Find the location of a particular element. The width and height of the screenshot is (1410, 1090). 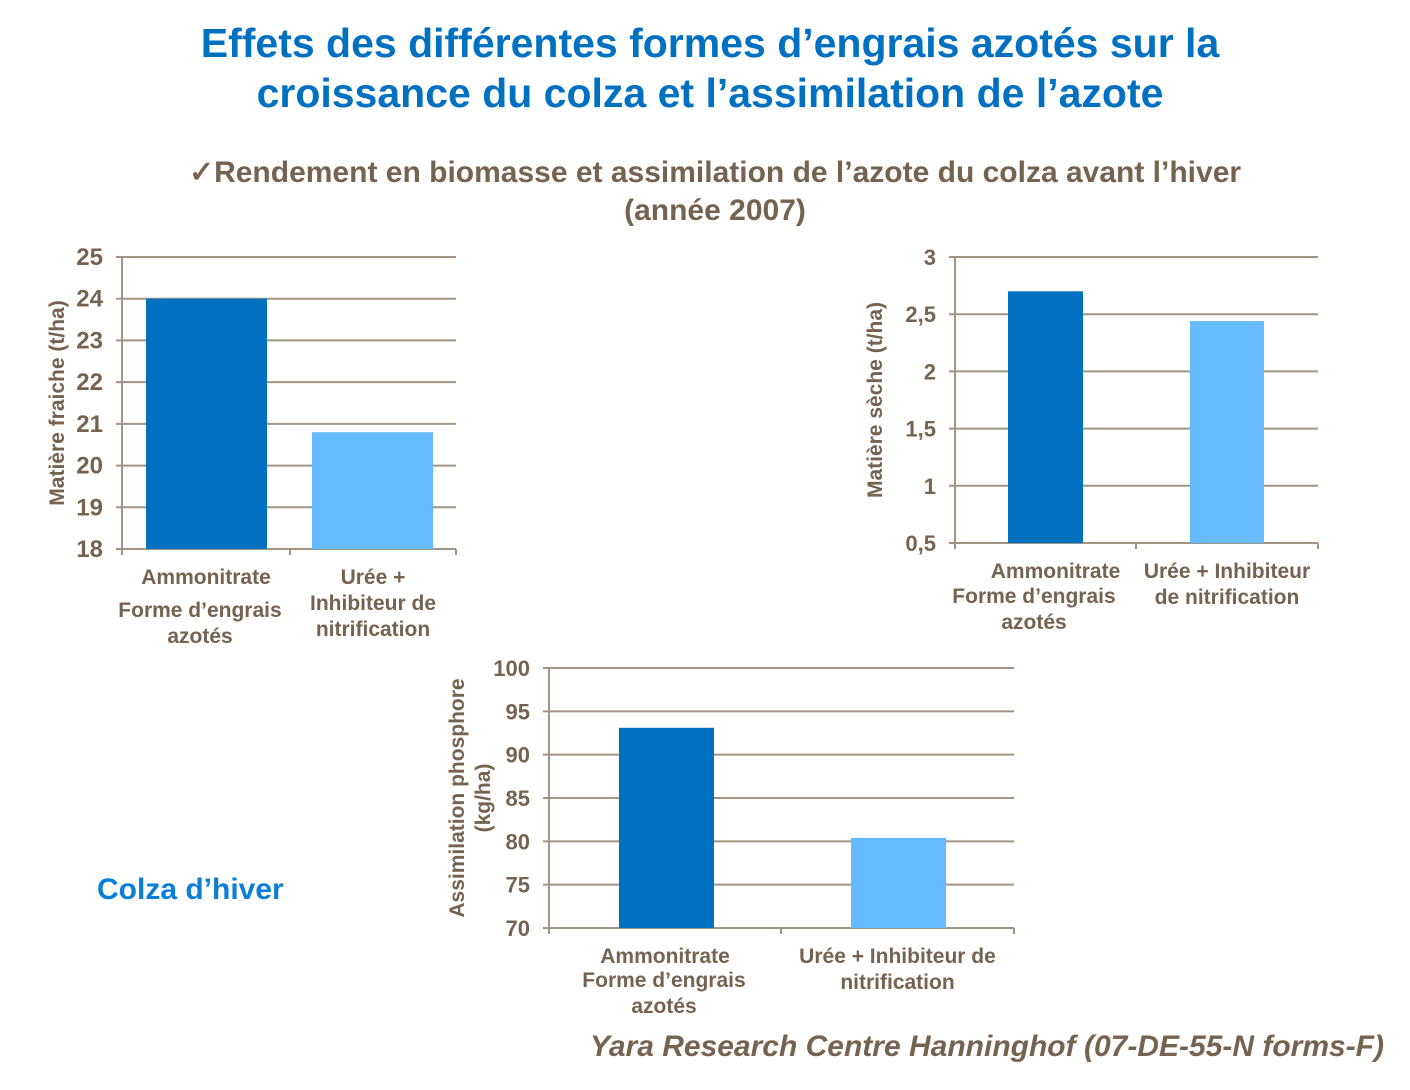

y-tick-label: 21 is located at coordinates (89, 424).